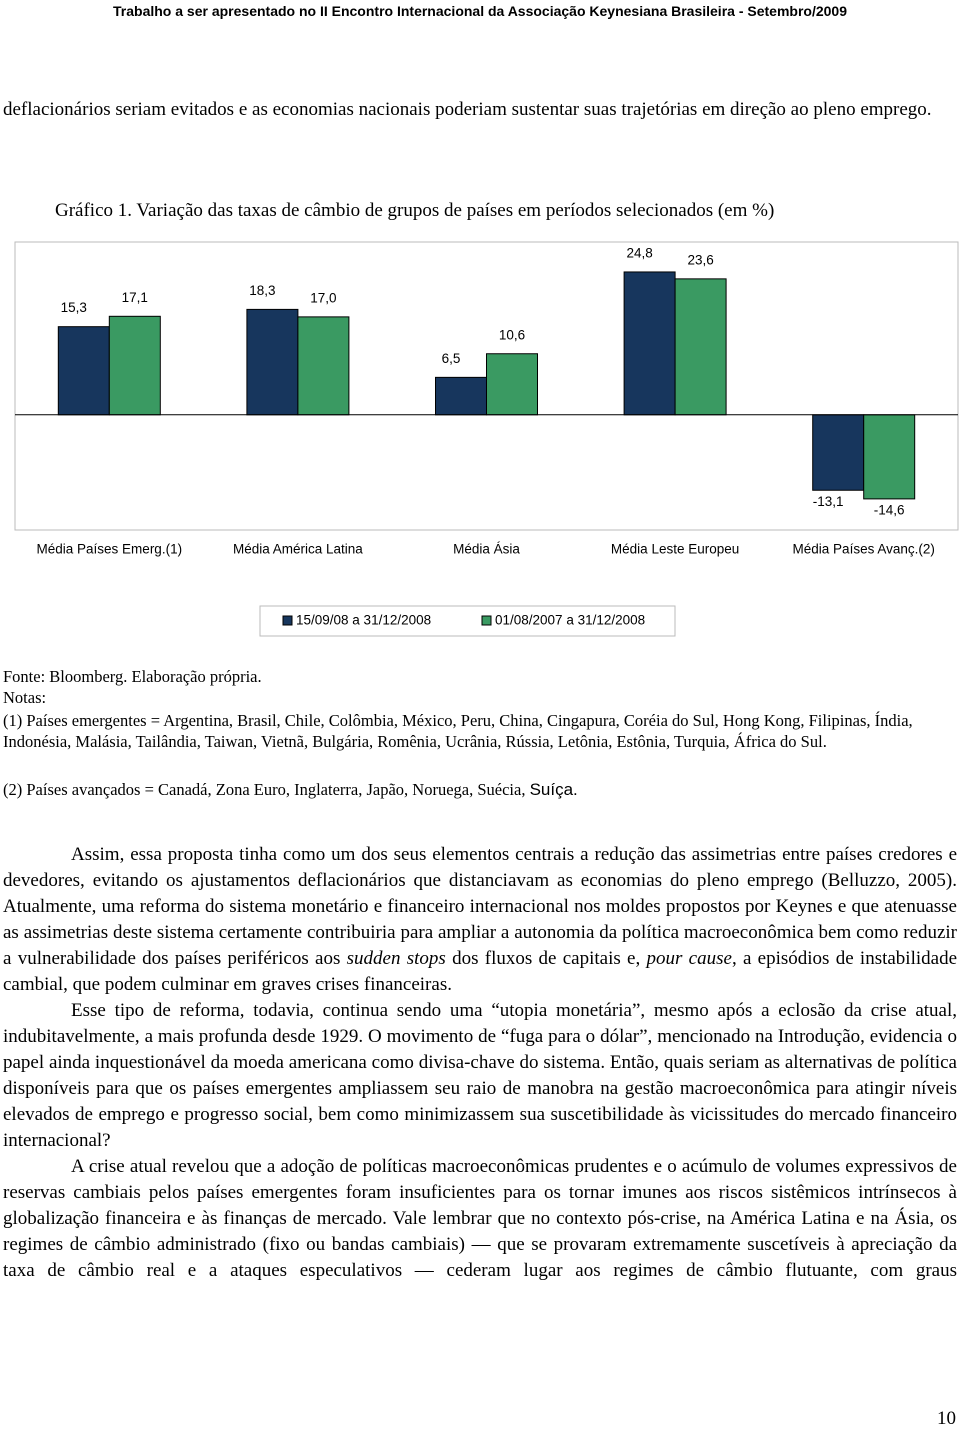 This screenshot has width=960, height=1434. I want to click on source-text: : Bloomberg. Elaboração própria., so click(151, 676).